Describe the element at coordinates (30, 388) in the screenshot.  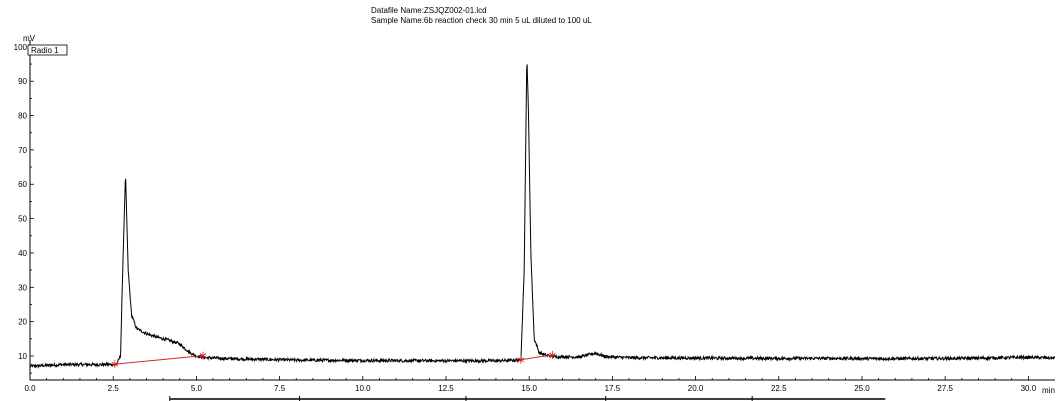
I see `x-tick-label: 0.0` at that location.